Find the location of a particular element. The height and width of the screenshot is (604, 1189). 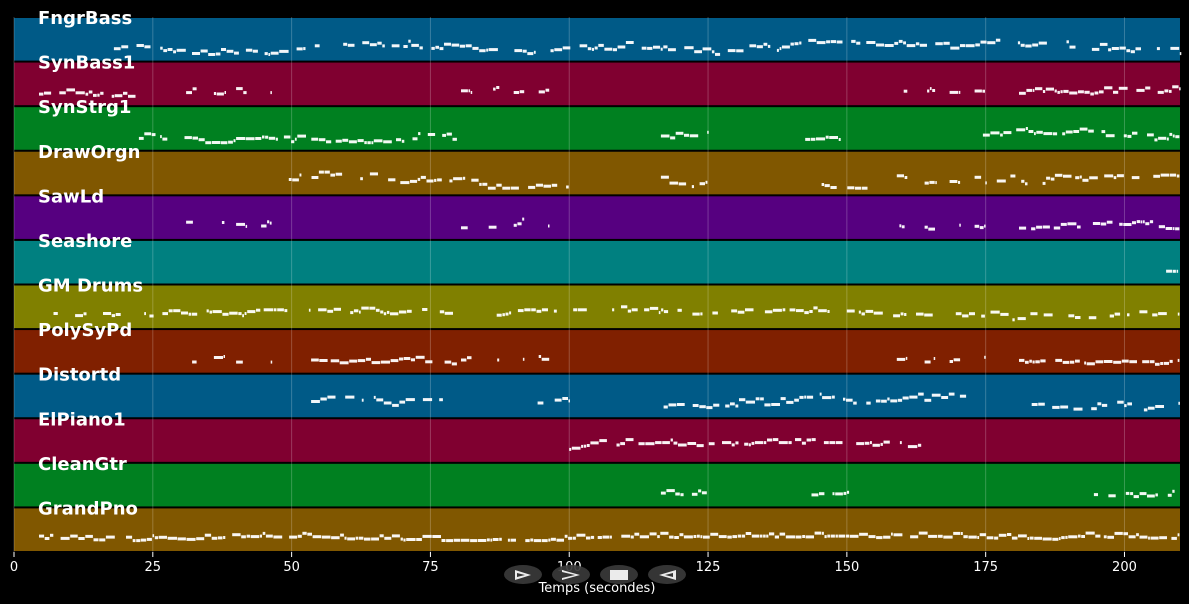

play-button is located at coordinates (523, 574).